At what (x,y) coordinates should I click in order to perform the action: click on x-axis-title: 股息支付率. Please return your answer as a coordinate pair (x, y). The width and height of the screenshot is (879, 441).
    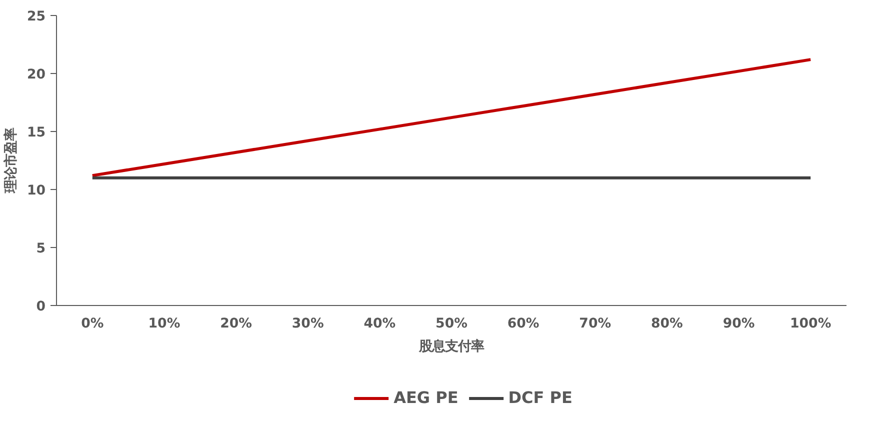
    Looking at the image, I should click on (451, 346).